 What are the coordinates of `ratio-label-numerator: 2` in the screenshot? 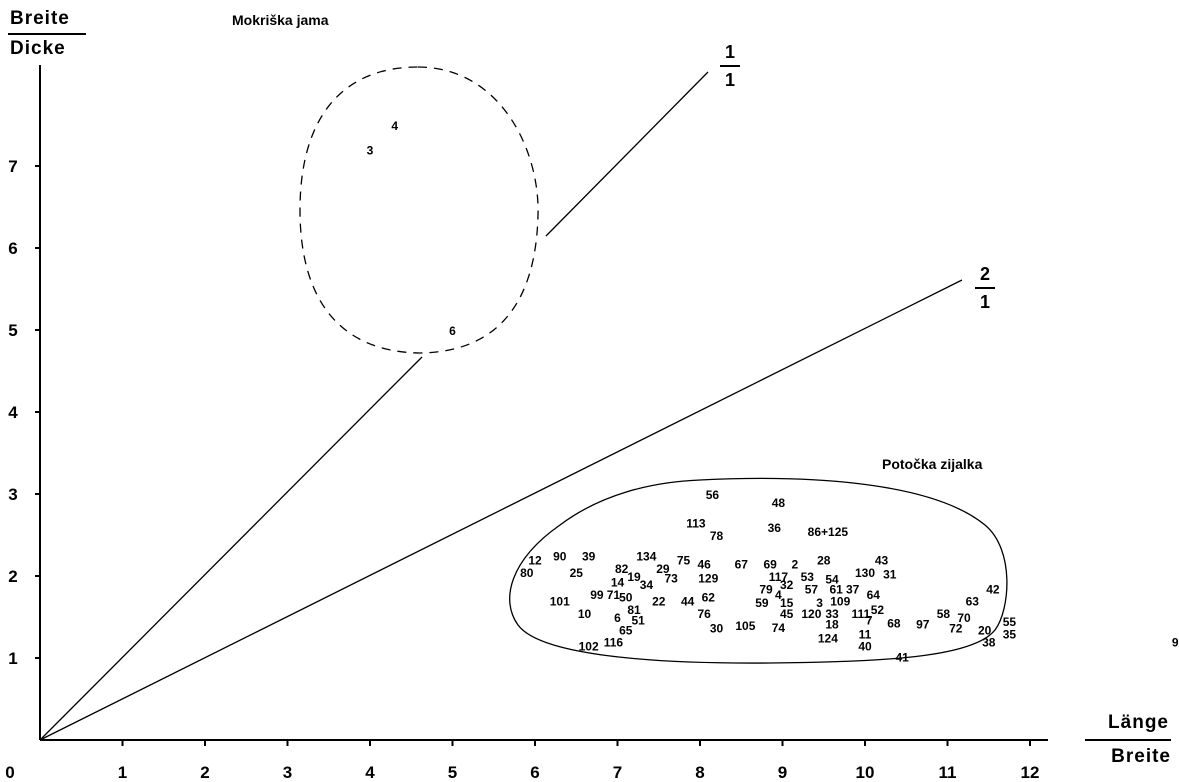 It's located at (985, 274).